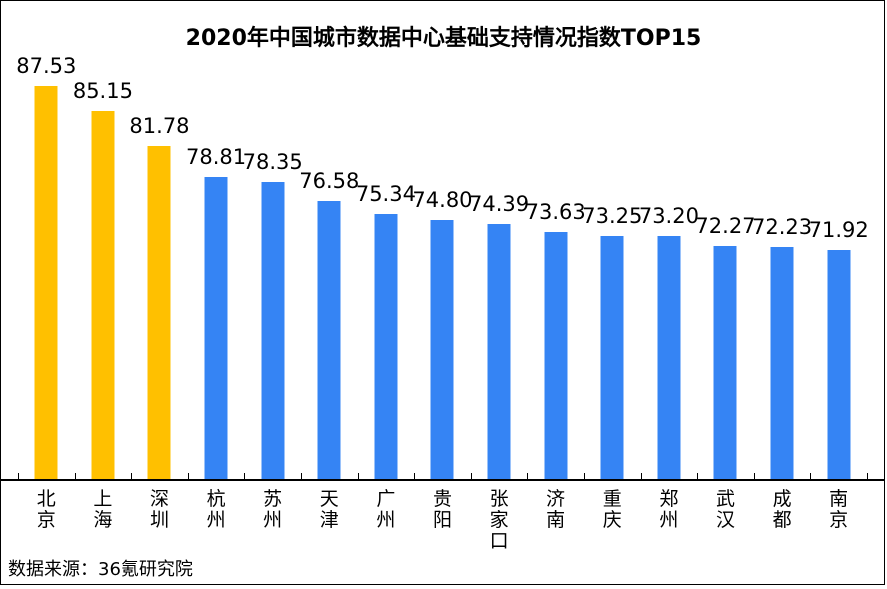 The width and height of the screenshot is (887, 589). I want to click on bar-cell: 72.27, so click(725, 270).